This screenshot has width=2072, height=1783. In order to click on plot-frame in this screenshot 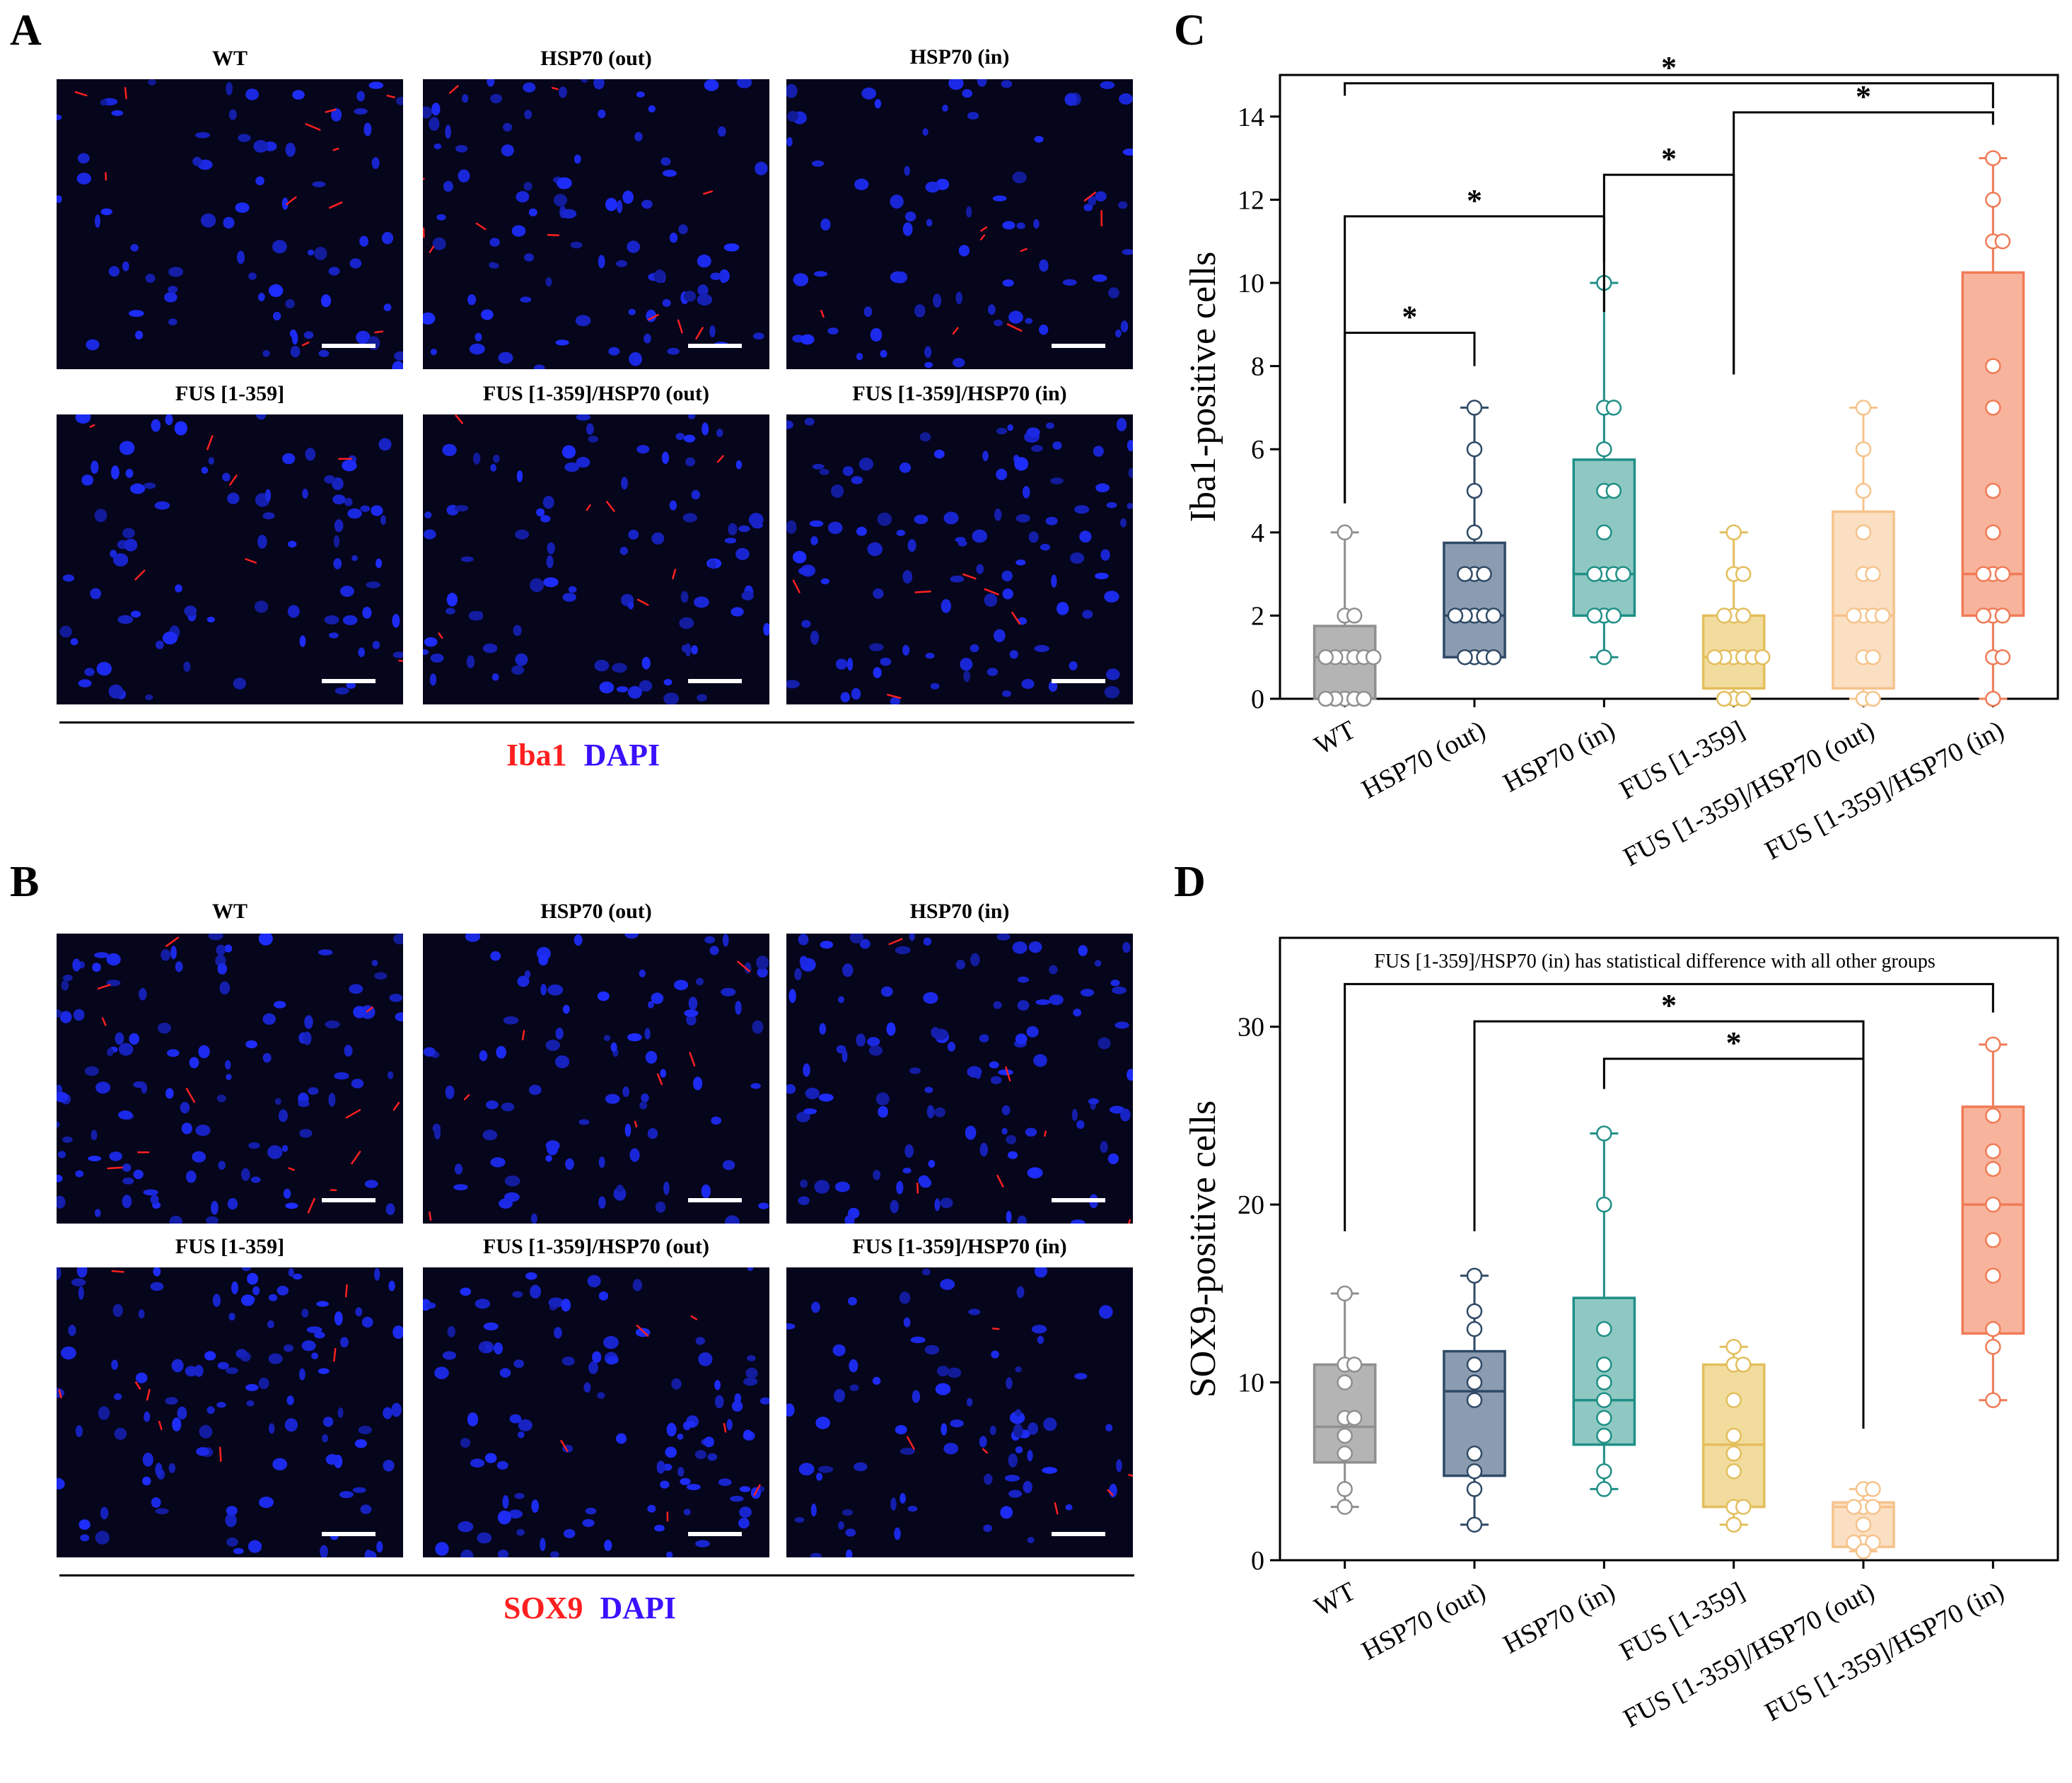, I will do `click(1669, 387)`.